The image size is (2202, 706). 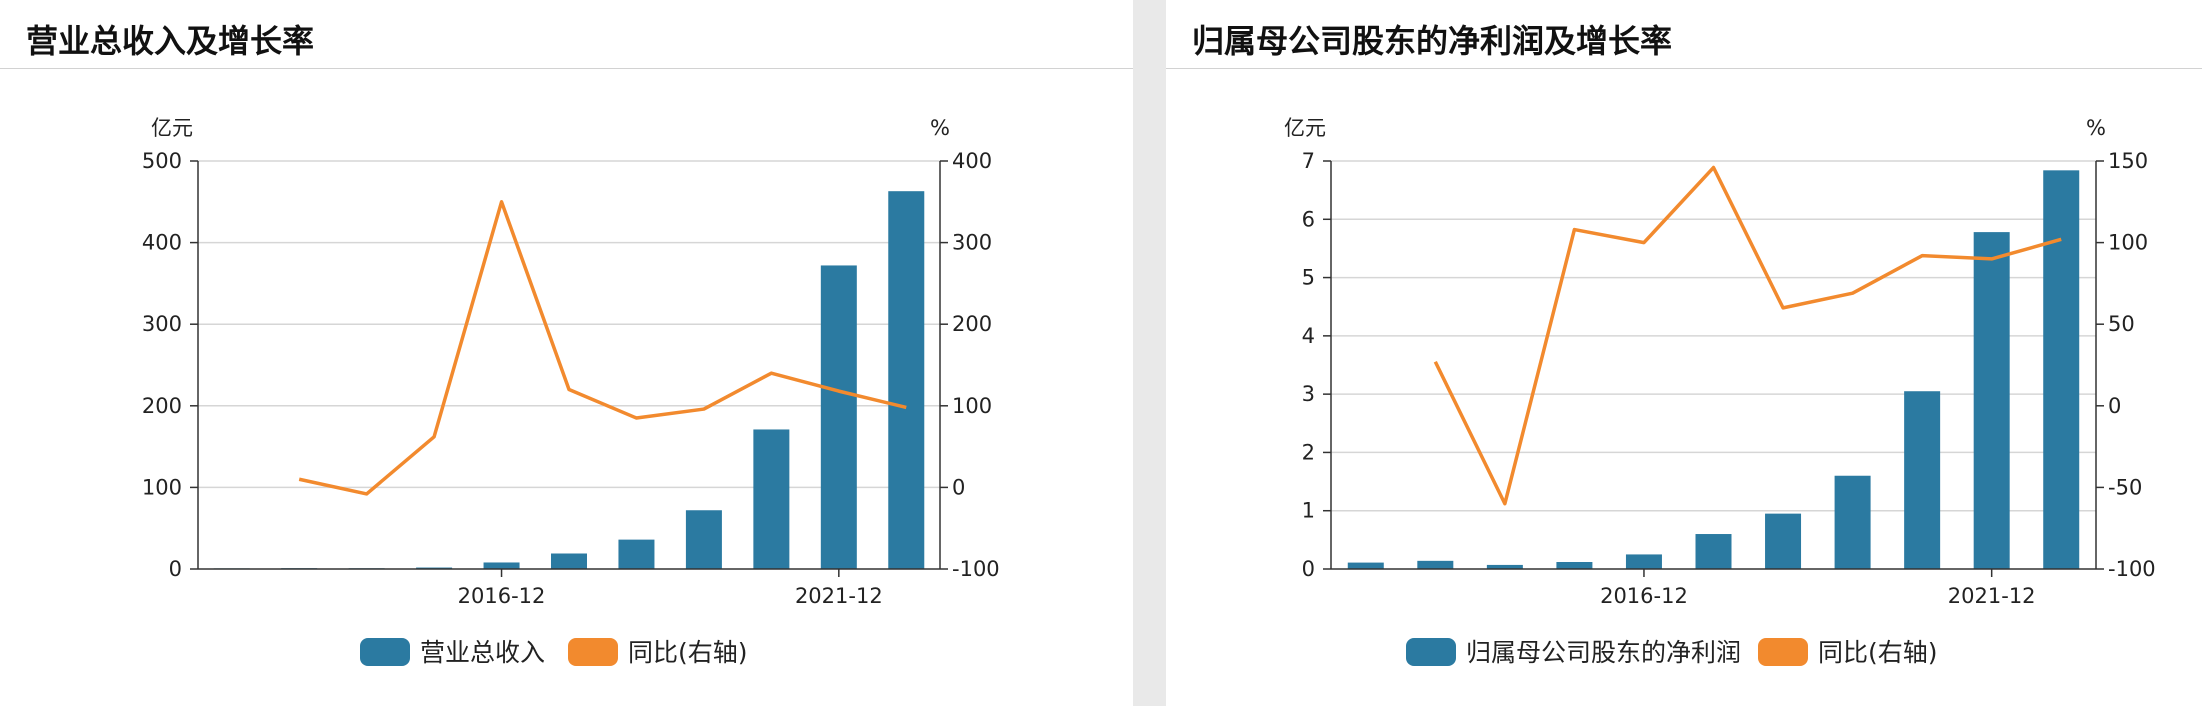 I want to click on y-tick-label: 400, so click(x=162, y=243).